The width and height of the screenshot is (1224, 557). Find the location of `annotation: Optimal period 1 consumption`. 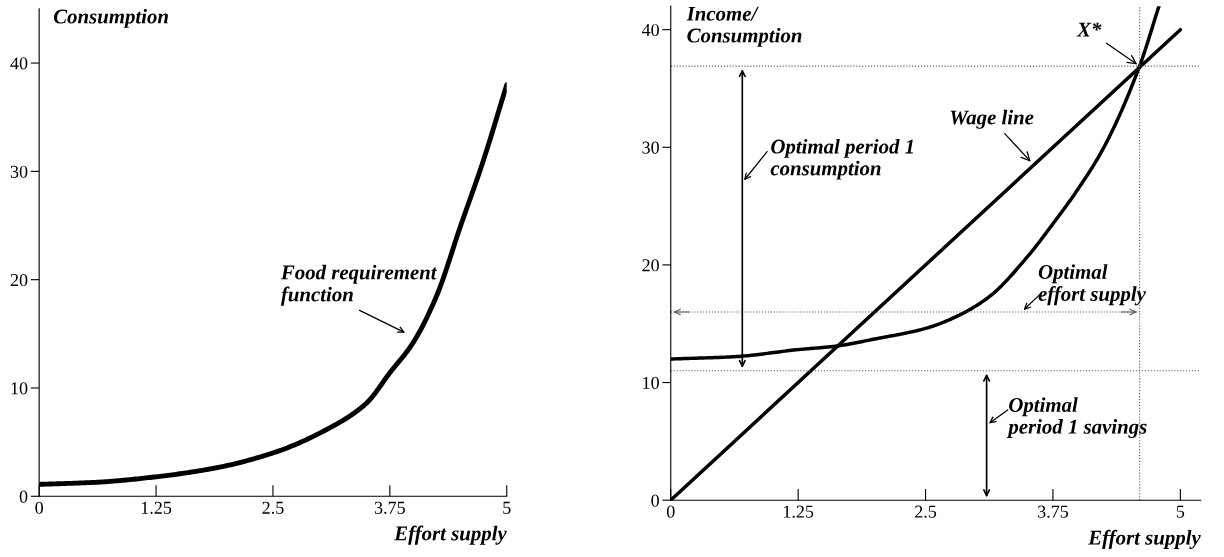

annotation: Optimal period 1 consumption is located at coordinates (841, 159).